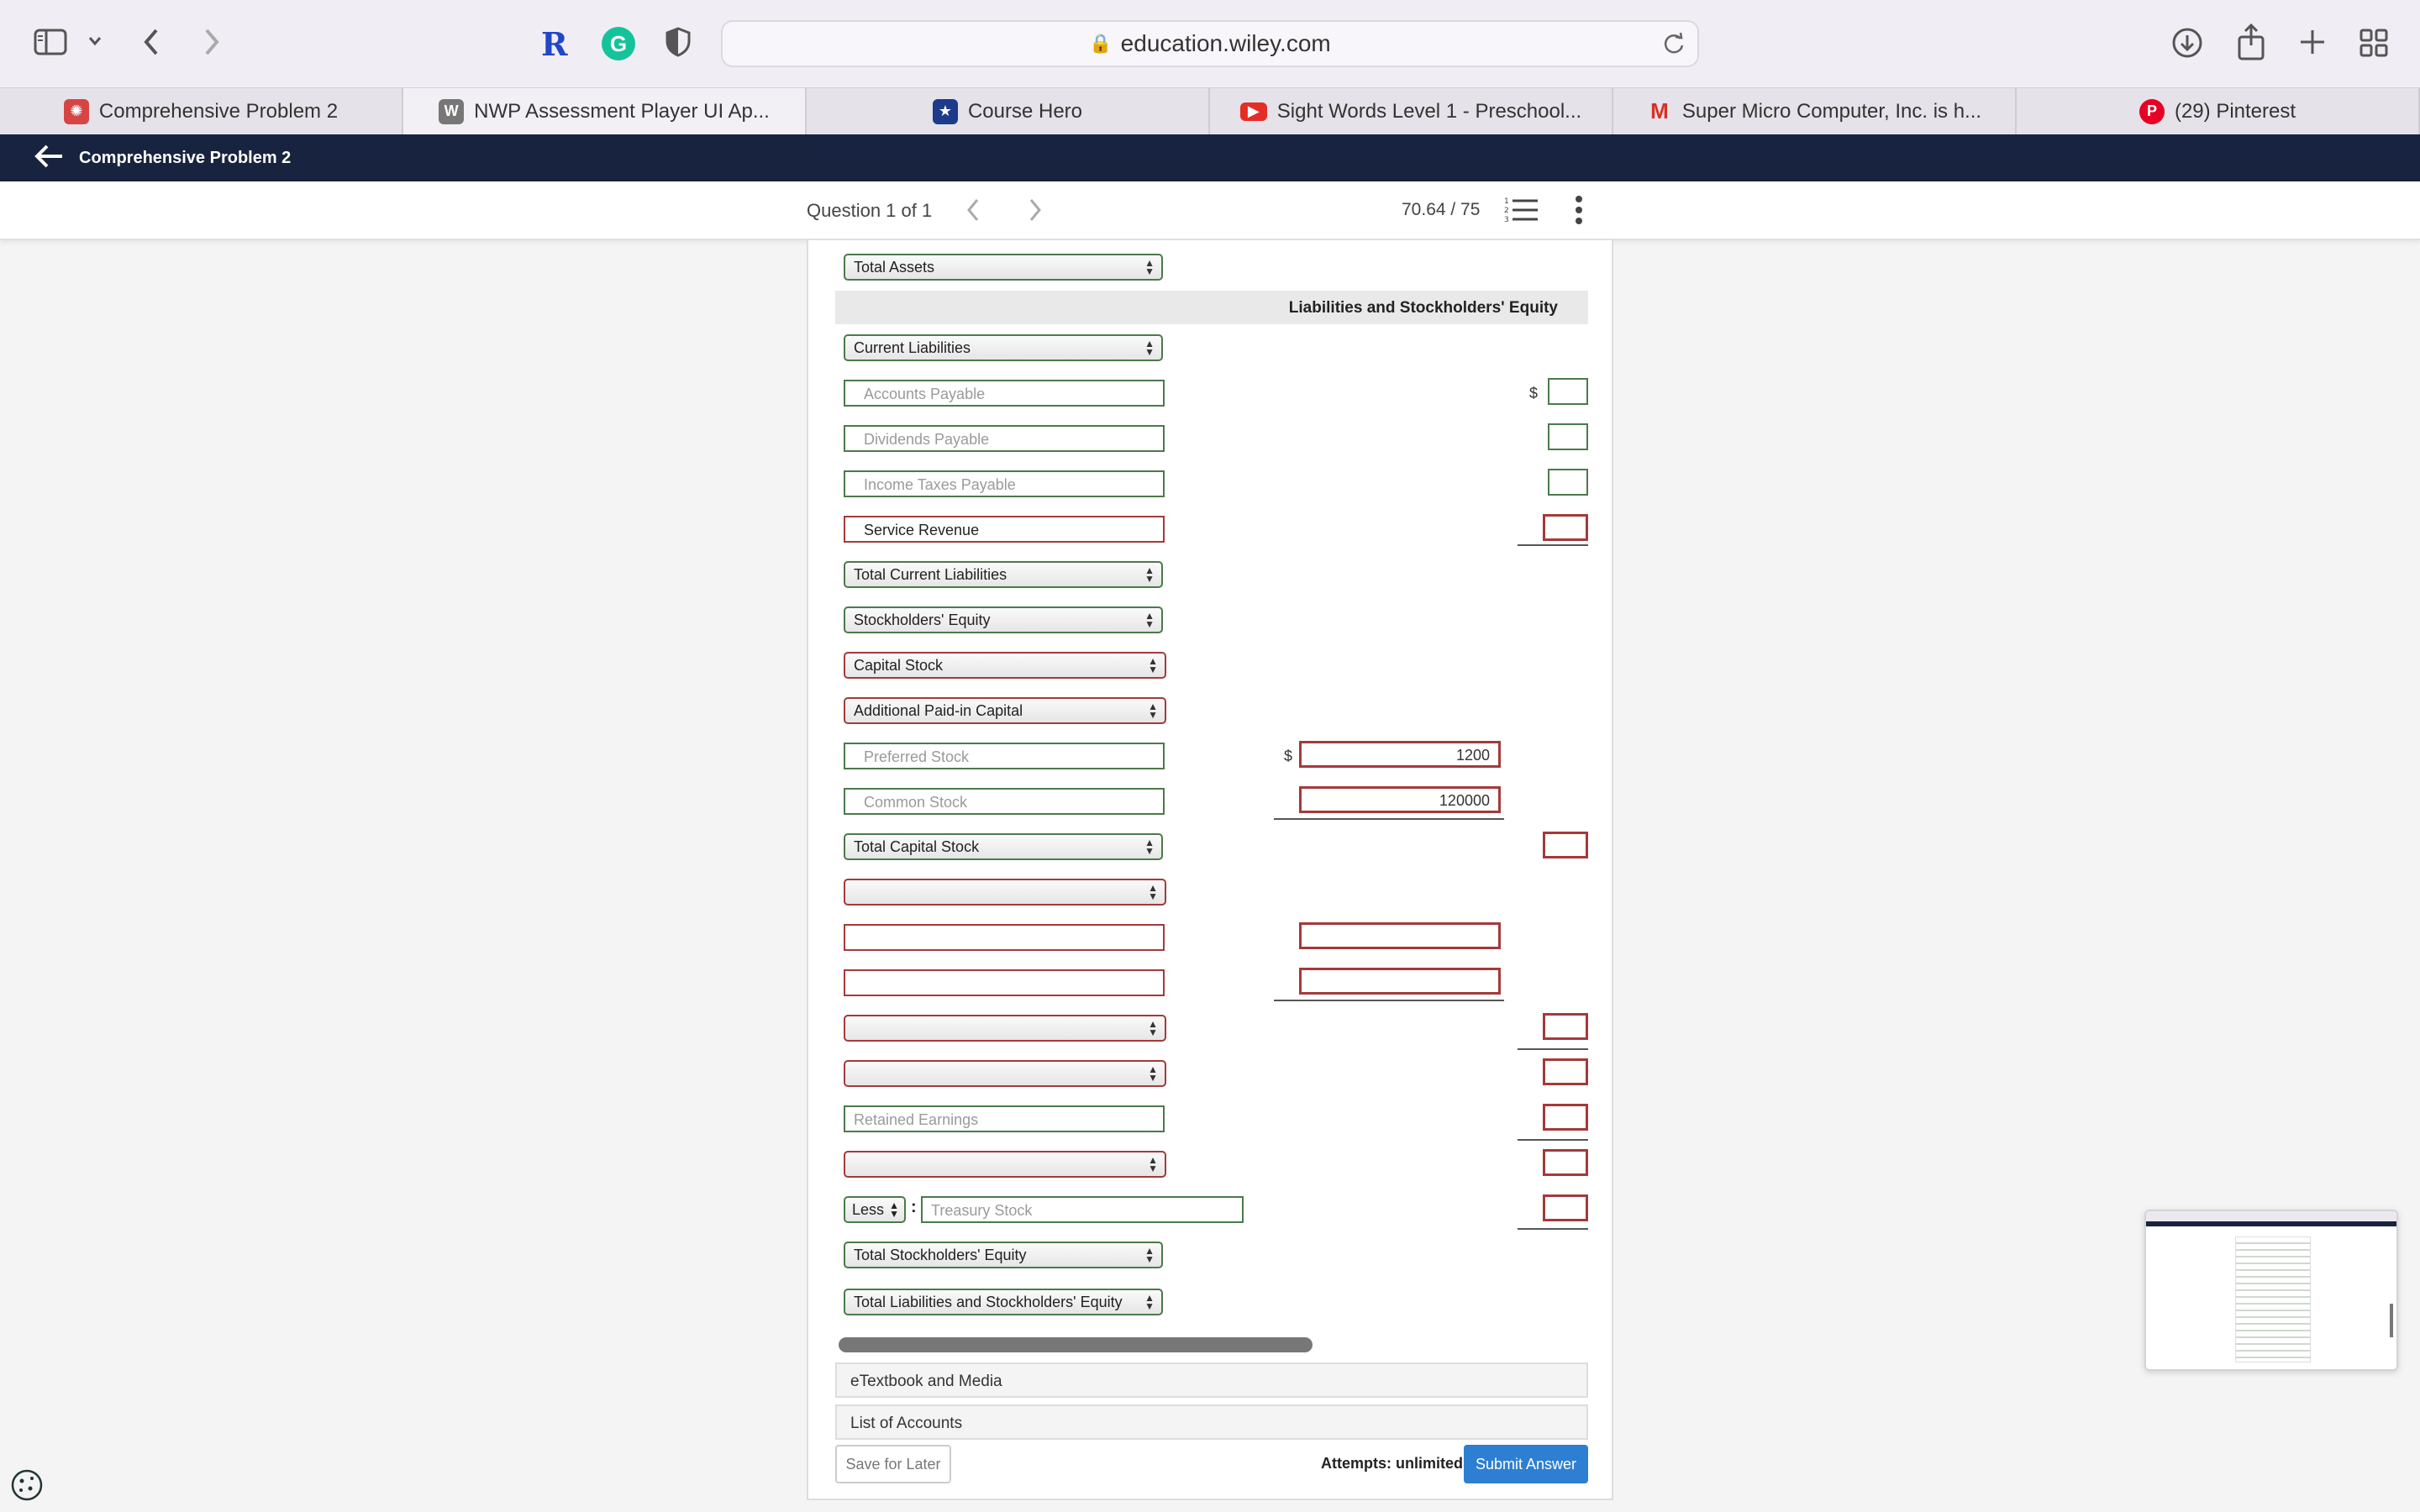  Describe the element at coordinates (1565, 1117) in the screenshot. I see `retained-earnings-amount` at that location.